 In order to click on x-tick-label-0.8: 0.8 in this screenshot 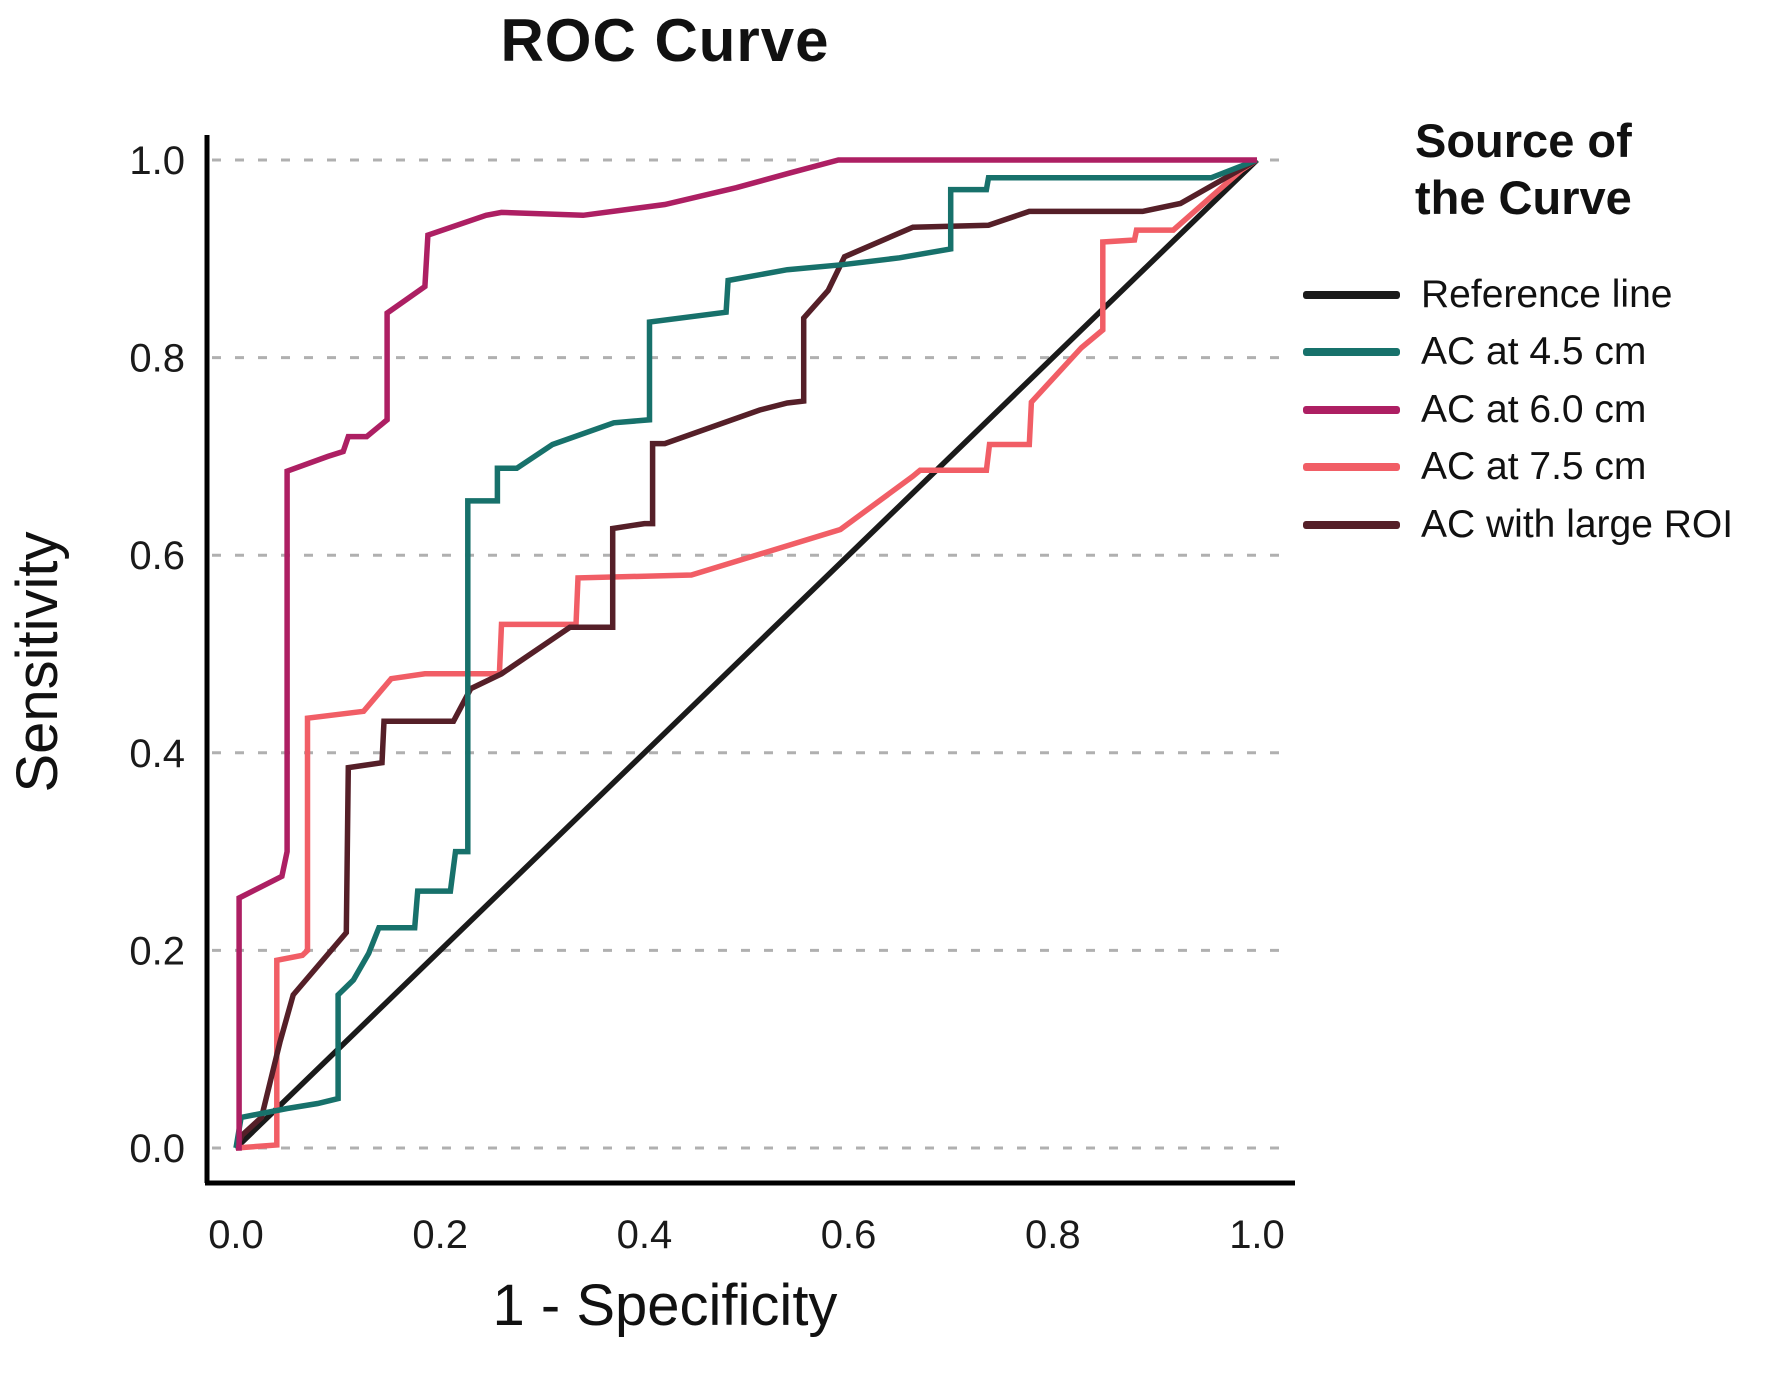, I will do `click(1053, 1235)`.